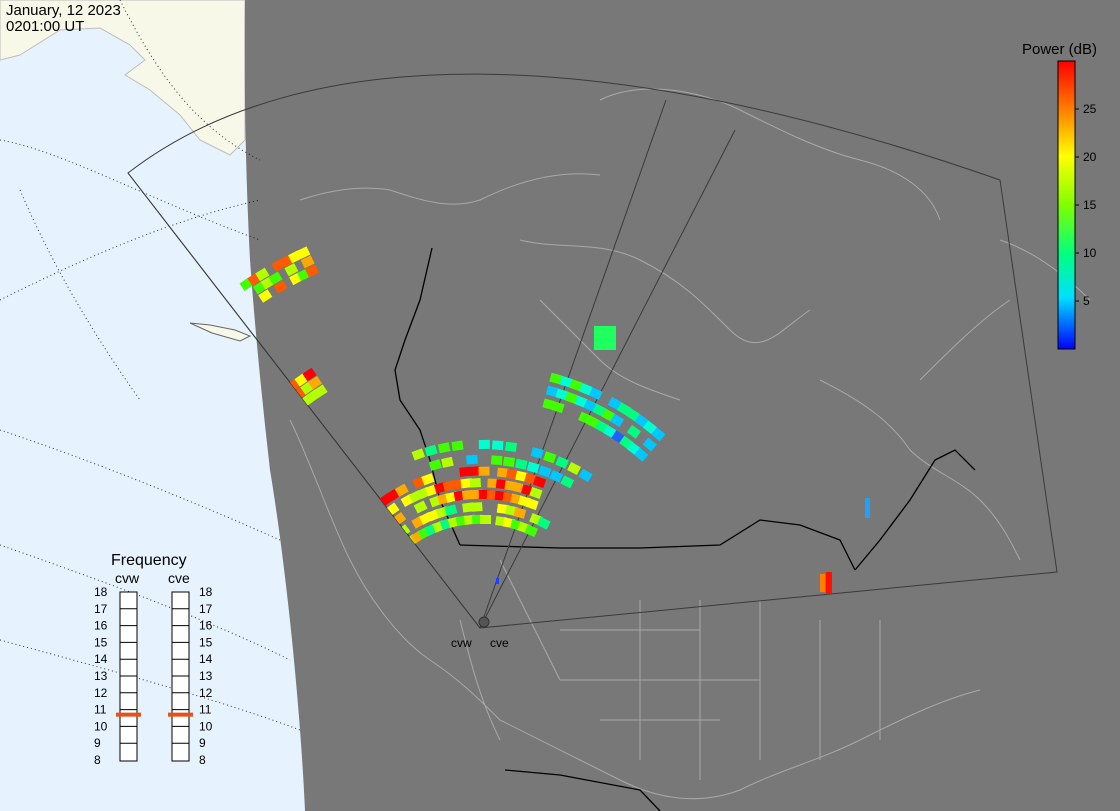  What do you see at coordinates (1066, 205) in the screenshot?
I see `colorbar-gradient` at bounding box center [1066, 205].